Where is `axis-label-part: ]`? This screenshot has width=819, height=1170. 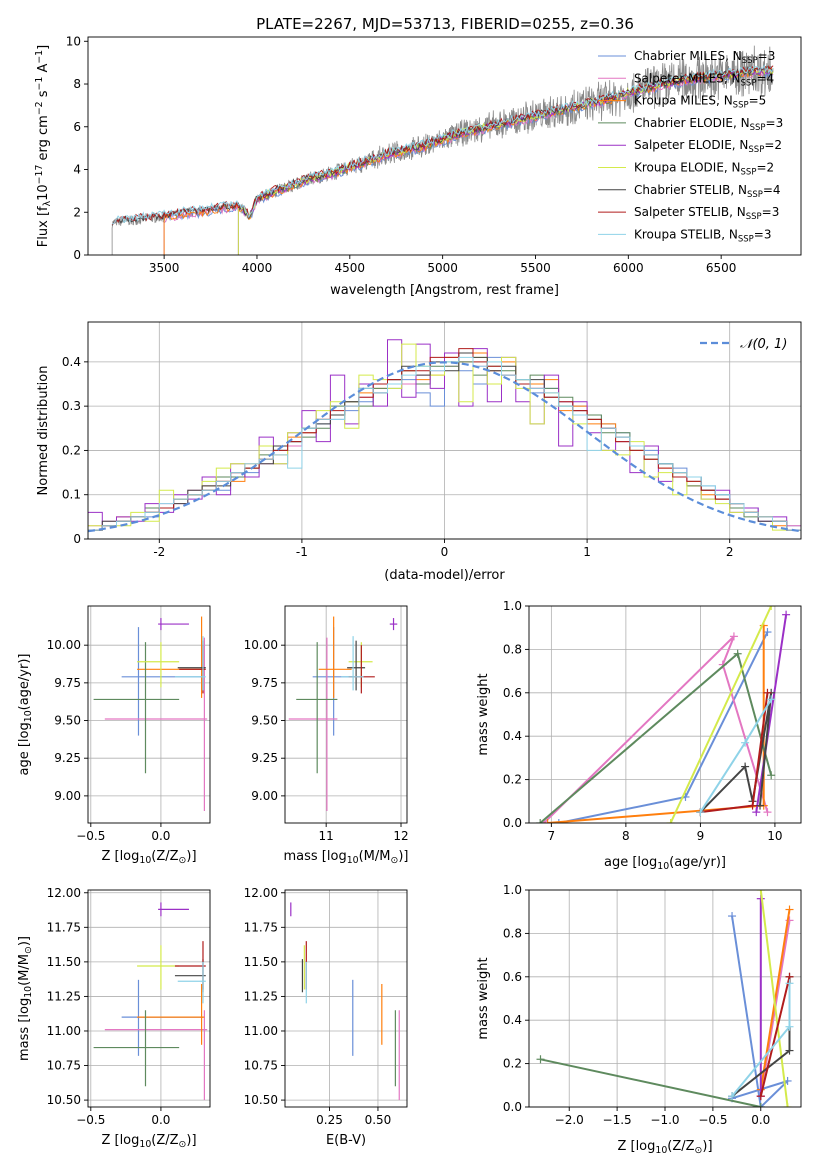 axis-label-part: ] is located at coordinates (43, 47).